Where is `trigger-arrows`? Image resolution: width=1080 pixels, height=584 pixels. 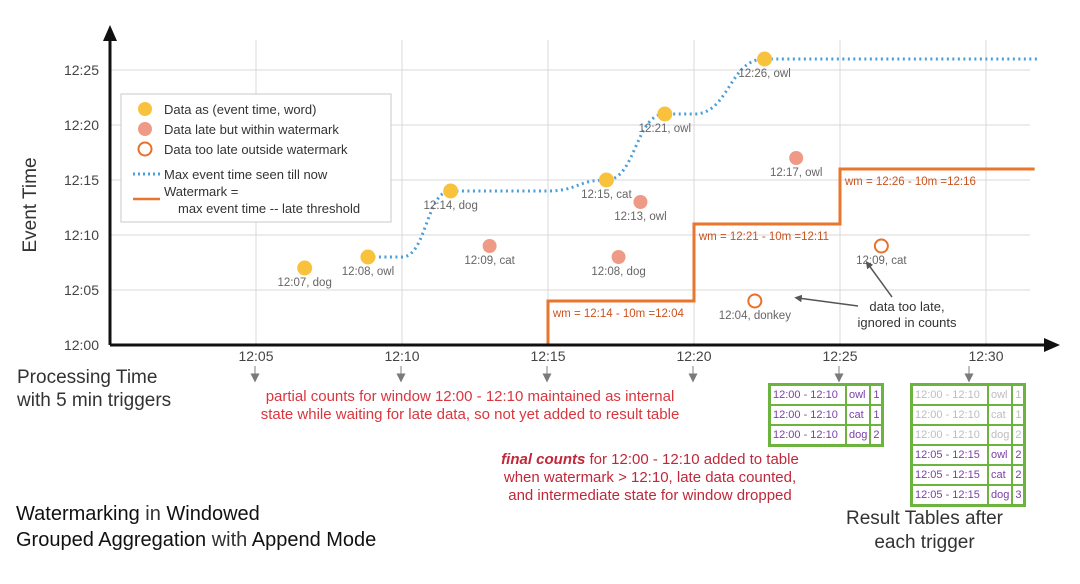 trigger-arrows is located at coordinates (612, 374).